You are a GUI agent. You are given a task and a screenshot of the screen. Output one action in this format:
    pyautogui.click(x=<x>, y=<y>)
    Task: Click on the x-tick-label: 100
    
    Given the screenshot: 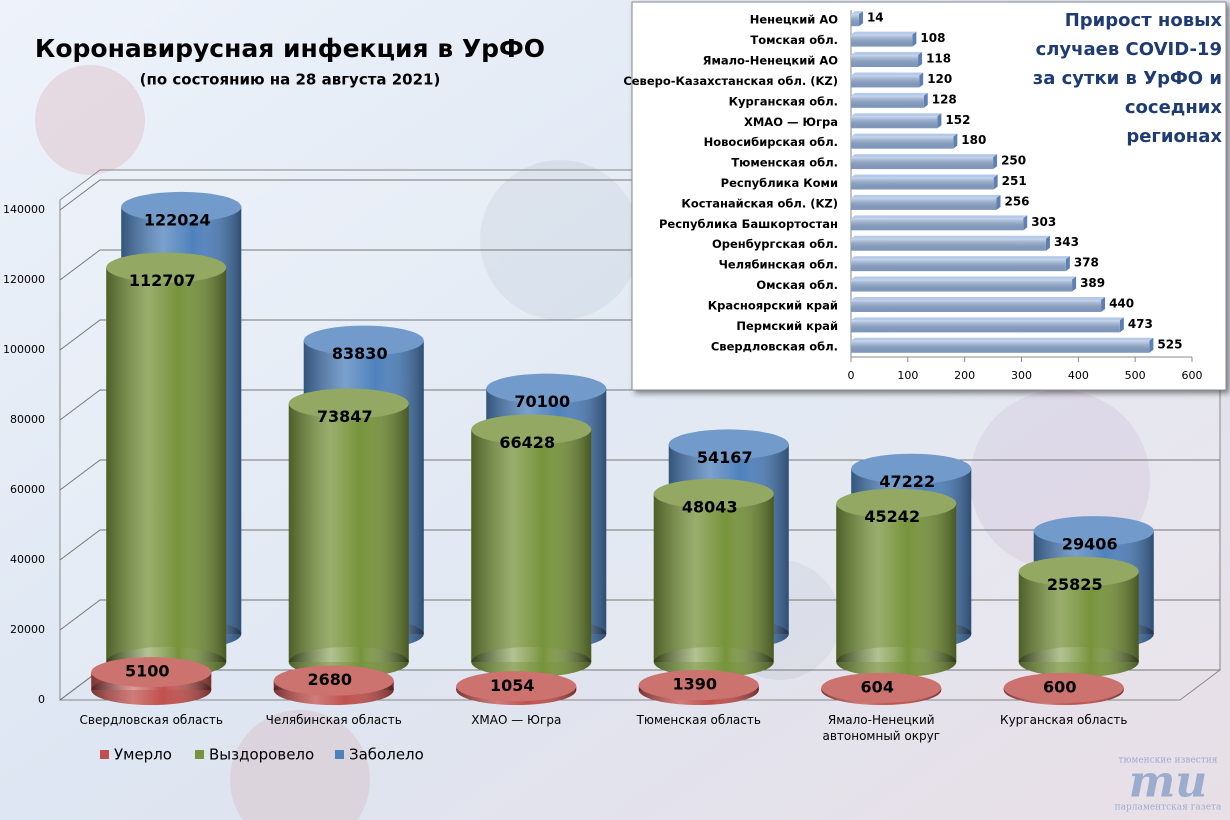 What is the action you would take?
    pyautogui.click(x=907, y=375)
    